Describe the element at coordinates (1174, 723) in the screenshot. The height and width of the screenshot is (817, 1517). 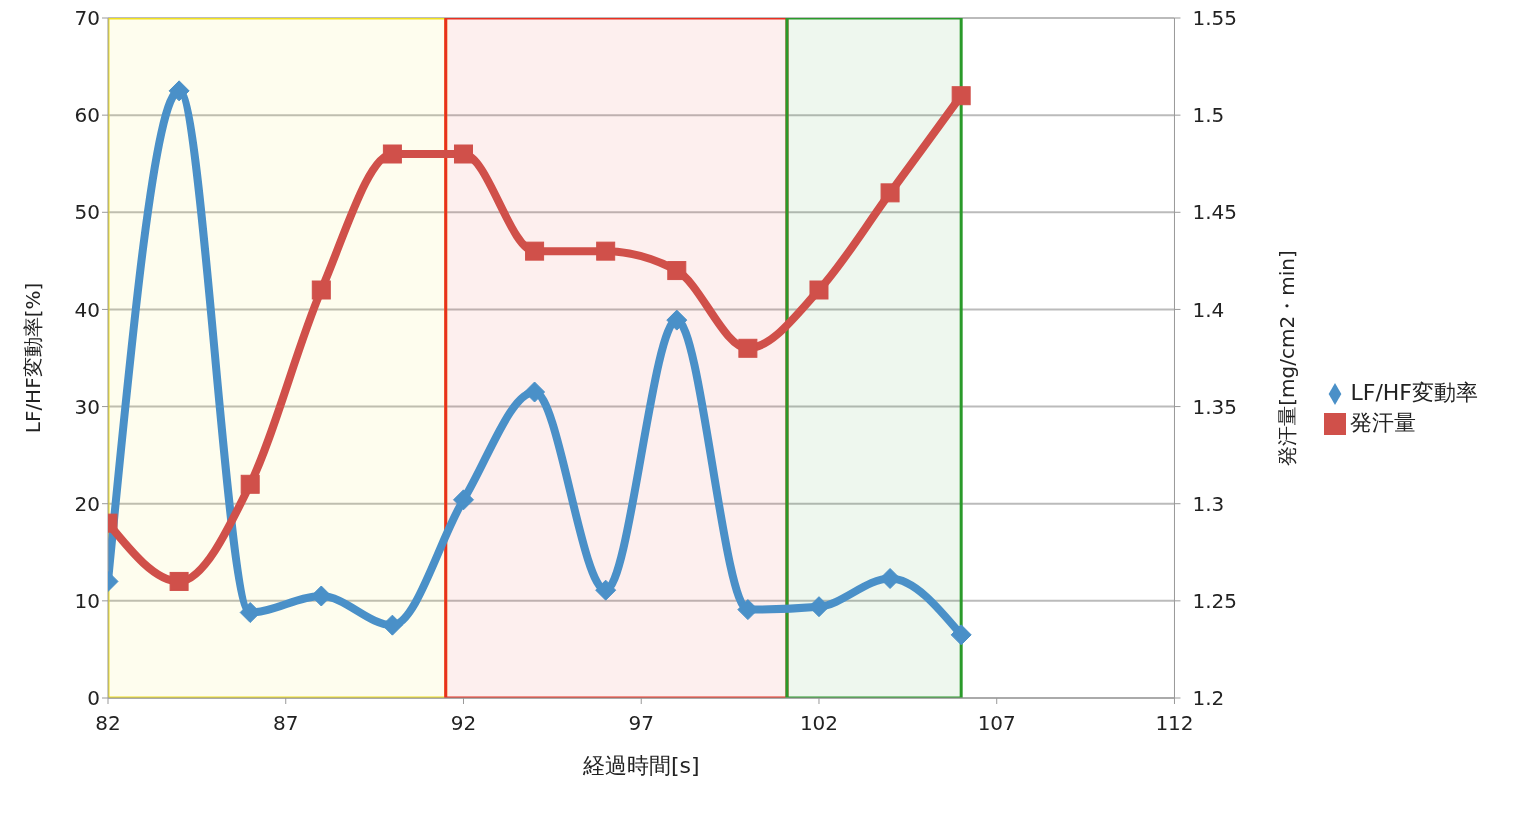
I see `x-tick-label: 112` at that location.